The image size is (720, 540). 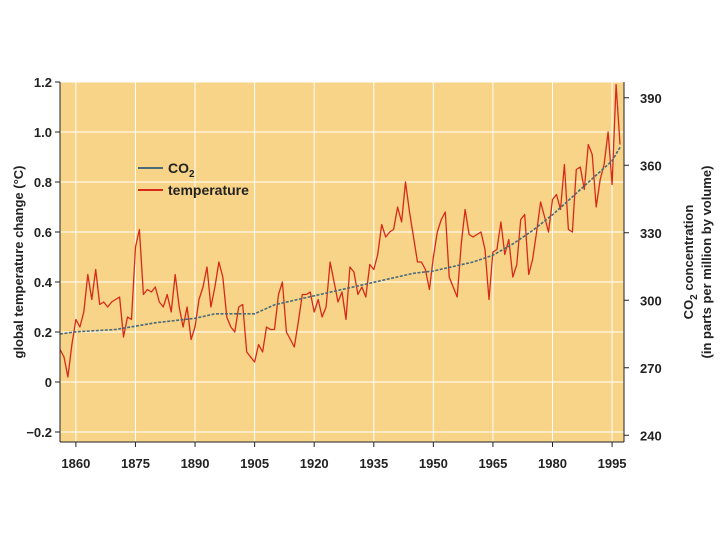 I want to click on x-tick-label: 1995, so click(x=612, y=463).